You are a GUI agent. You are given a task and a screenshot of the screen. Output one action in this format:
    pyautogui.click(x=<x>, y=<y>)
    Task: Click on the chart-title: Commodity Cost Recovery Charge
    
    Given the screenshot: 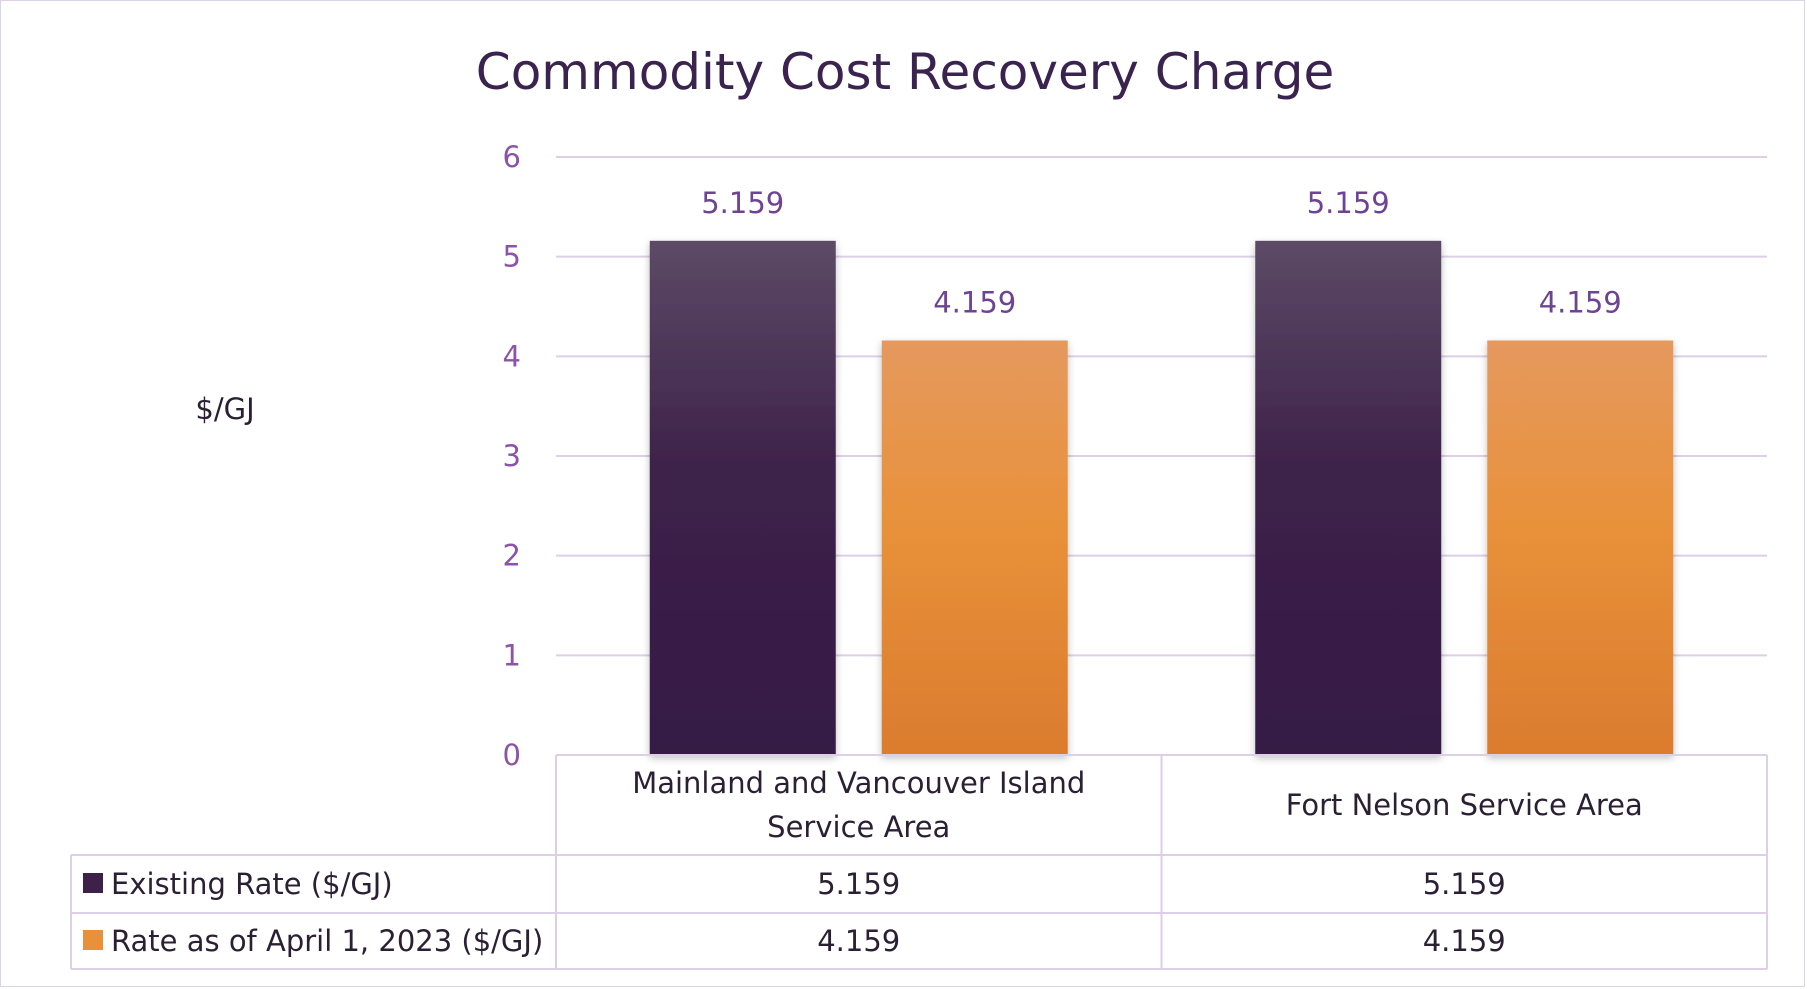 What is the action you would take?
    pyautogui.click(x=905, y=72)
    